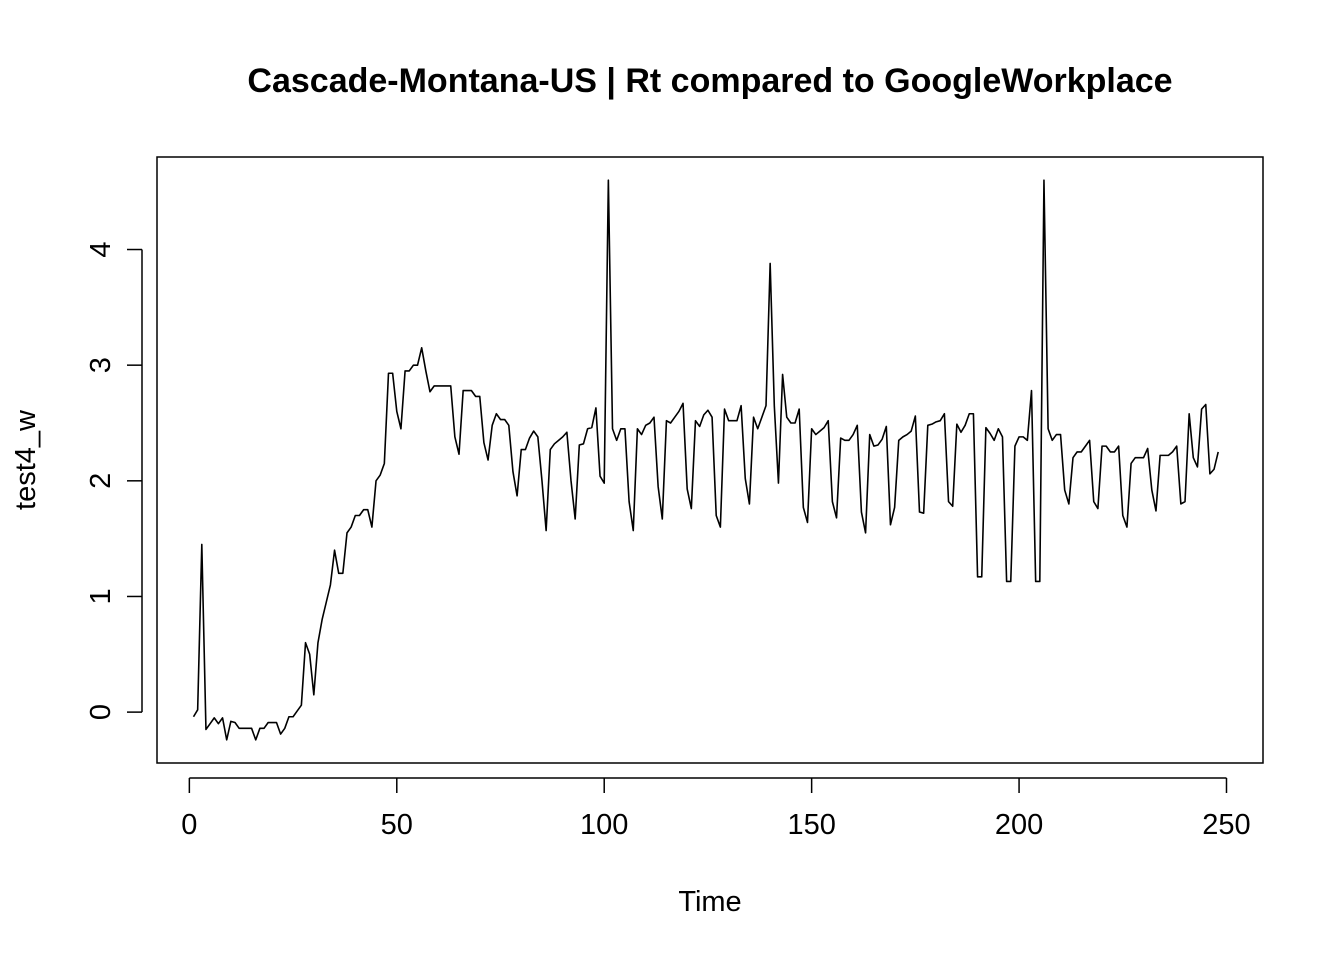 The image size is (1344, 960). I want to click on x-tick-label: 50, so click(397, 825).